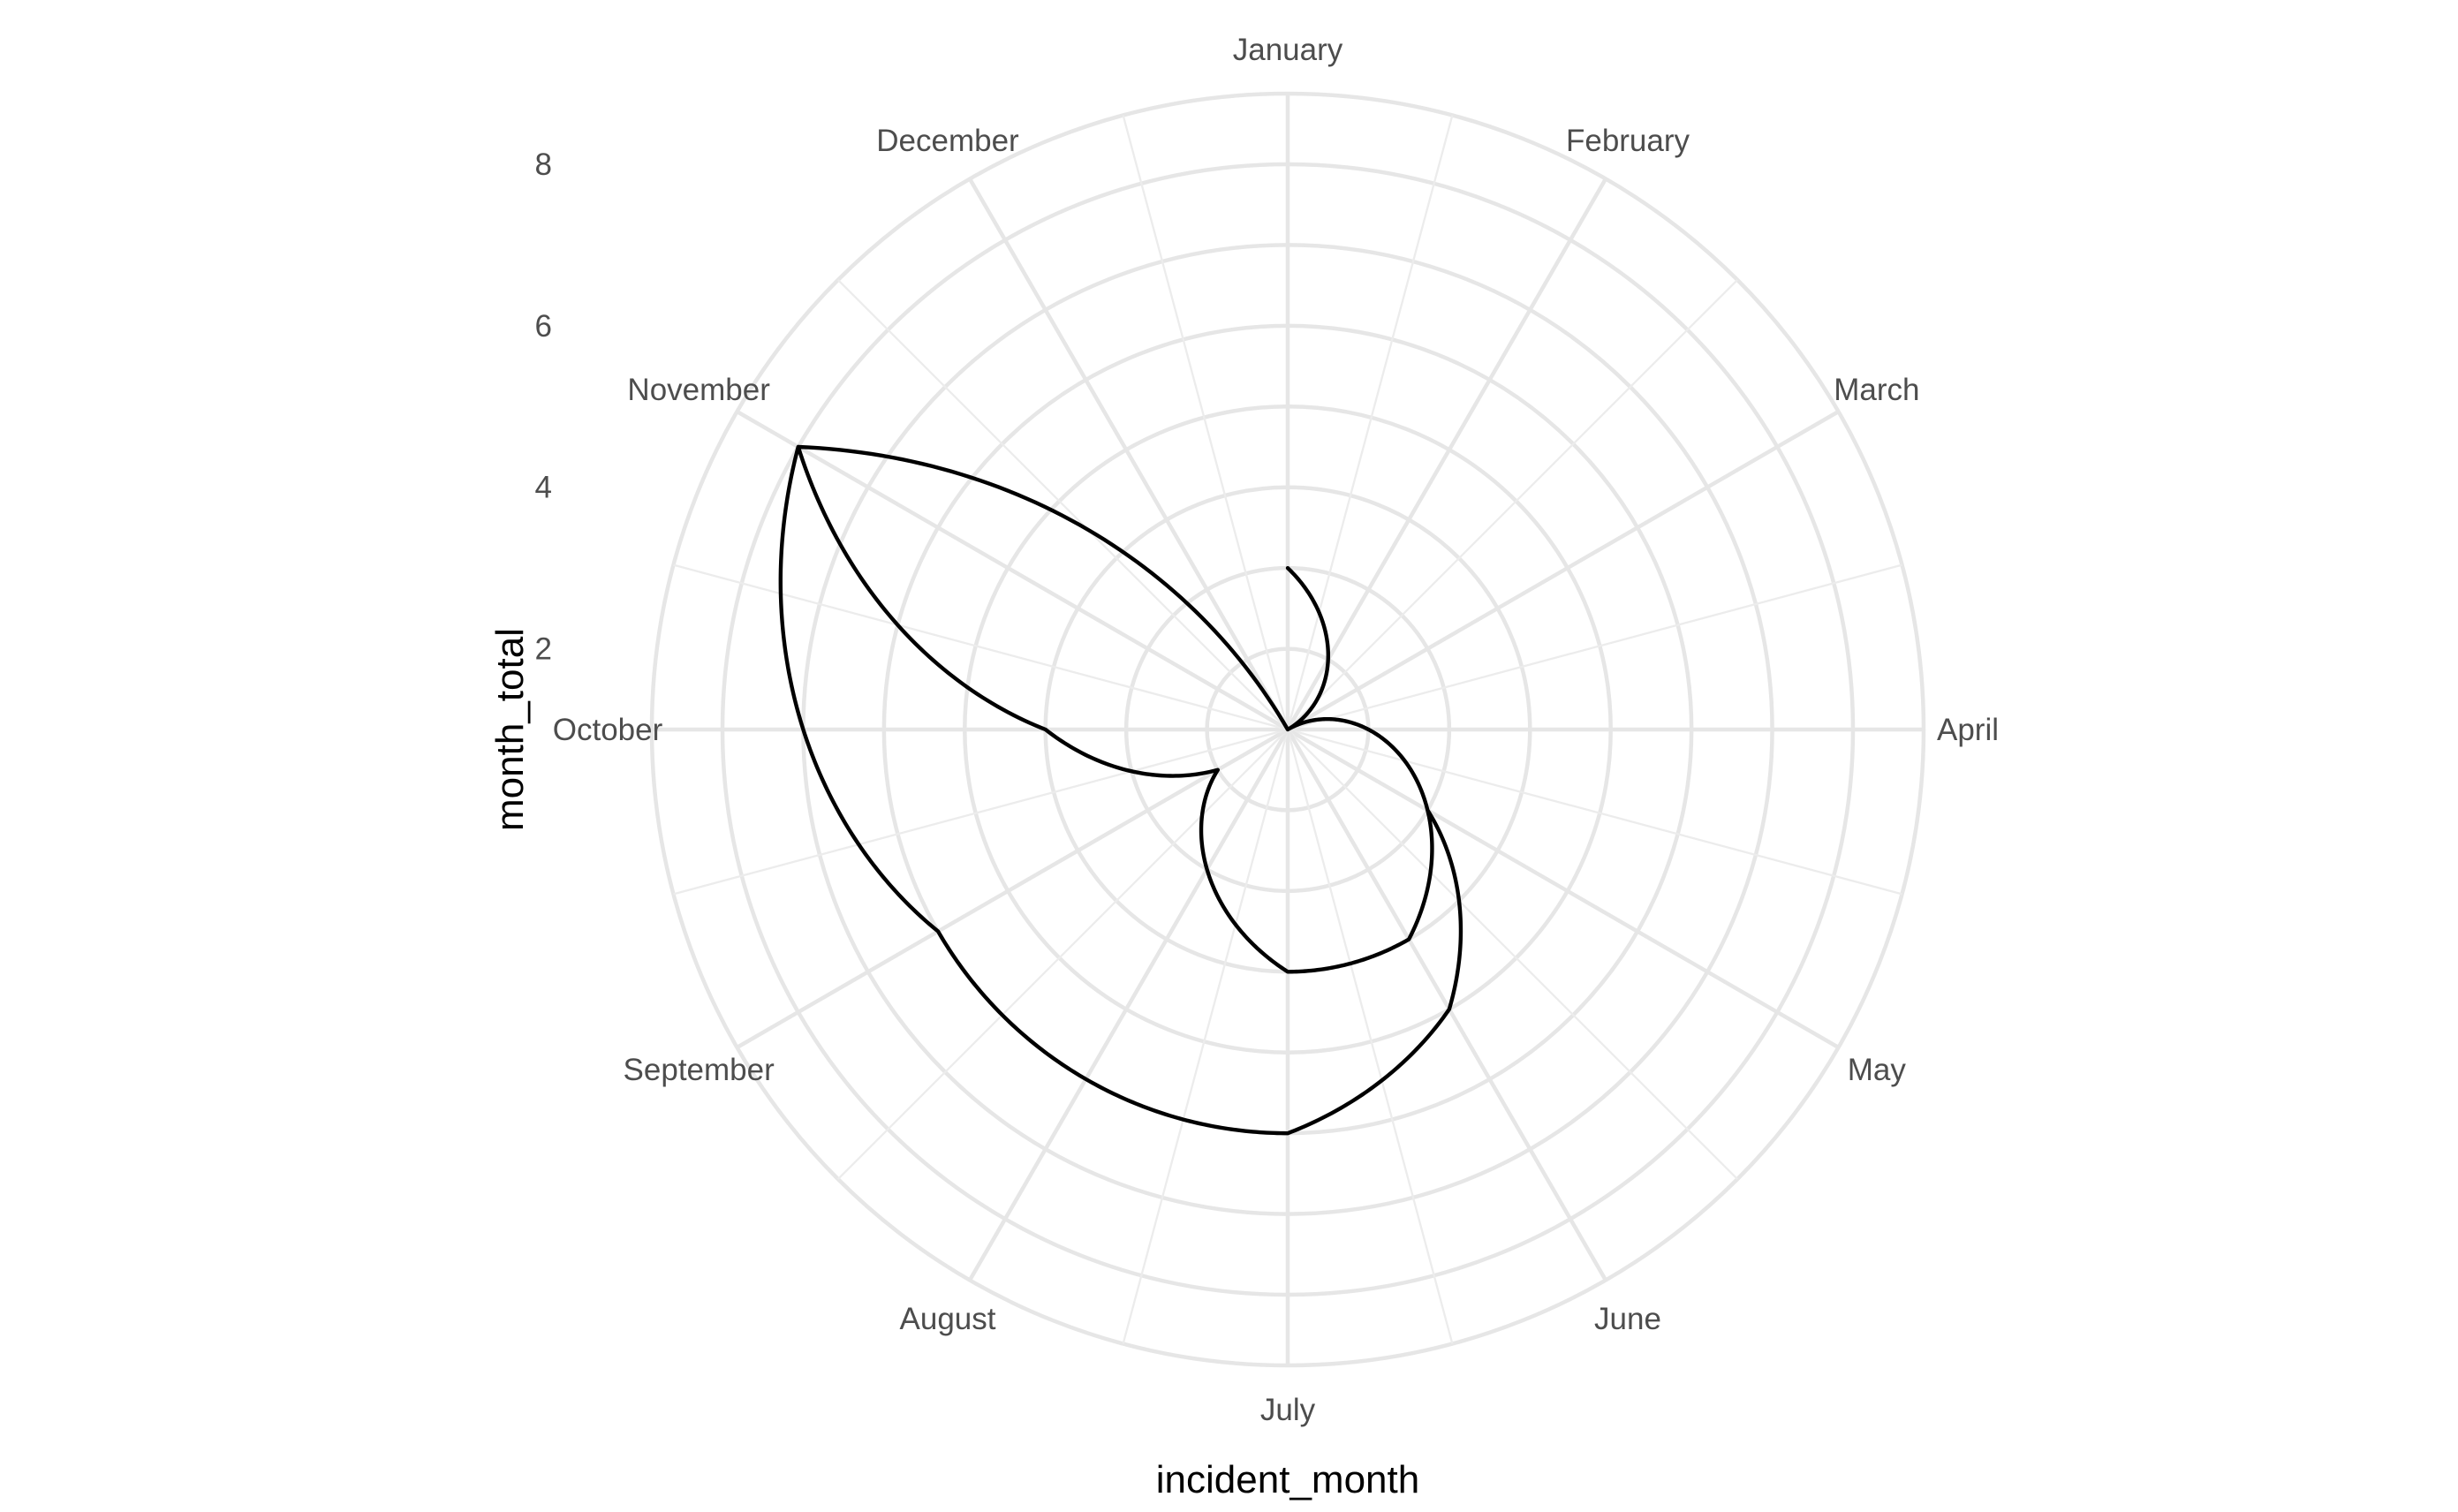 This screenshot has width=2458, height=1512. I want to click on month-label-march: March, so click(1877, 390).